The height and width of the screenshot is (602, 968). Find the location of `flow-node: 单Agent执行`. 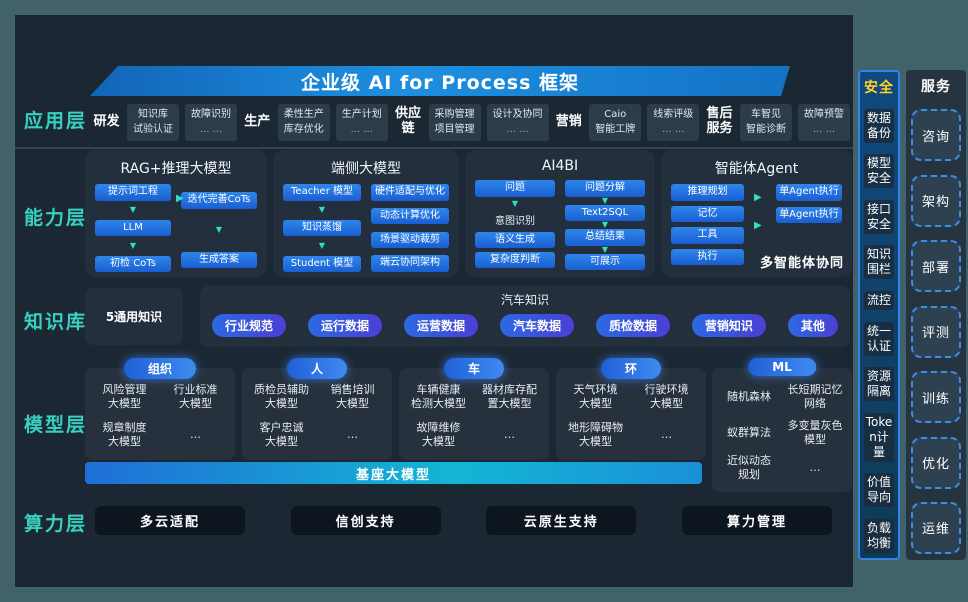

flow-node: 单Agent执行 is located at coordinates (809, 192).